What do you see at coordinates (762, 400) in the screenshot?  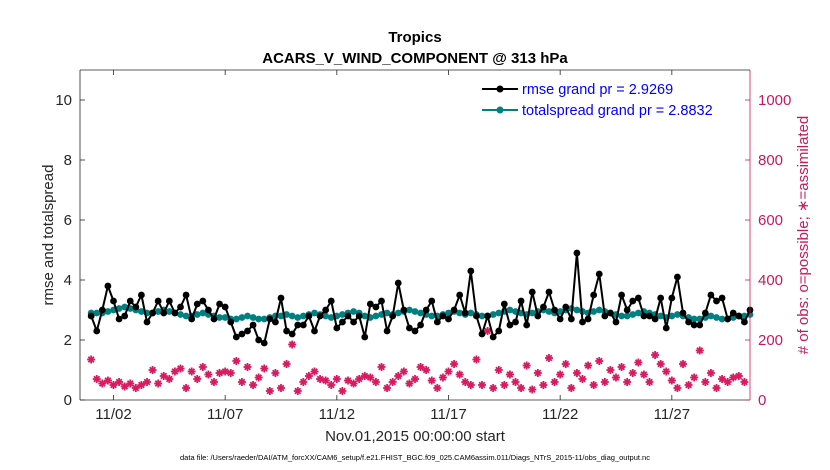 I see `y2-tick-label: 0` at bounding box center [762, 400].